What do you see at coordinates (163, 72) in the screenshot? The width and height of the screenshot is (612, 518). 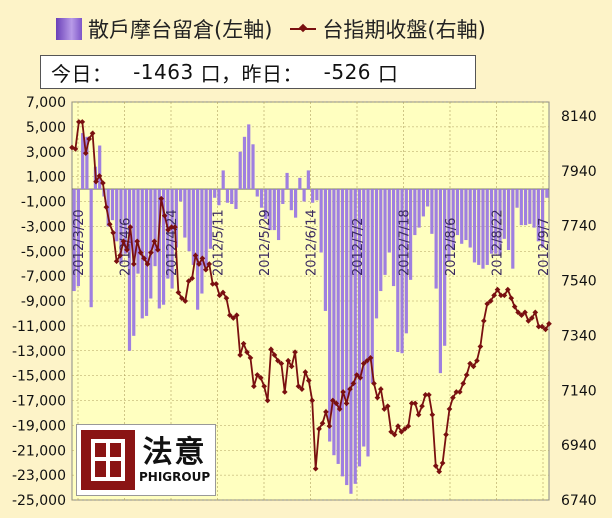 I see `today-value: -1463` at bounding box center [163, 72].